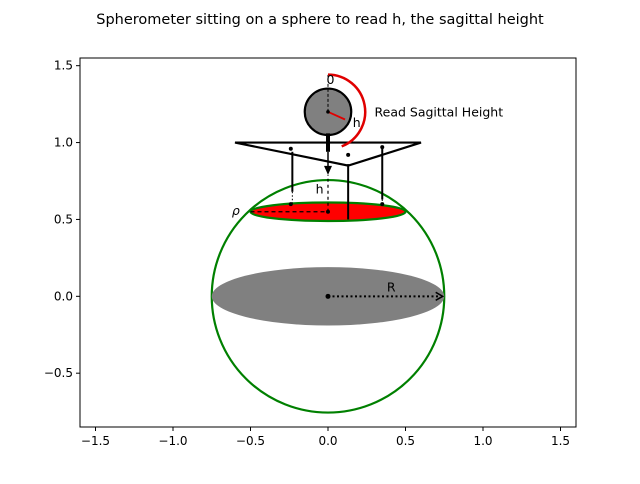  What do you see at coordinates (482, 441) in the screenshot?
I see `x-tick-label: 1.0` at bounding box center [482, 441].